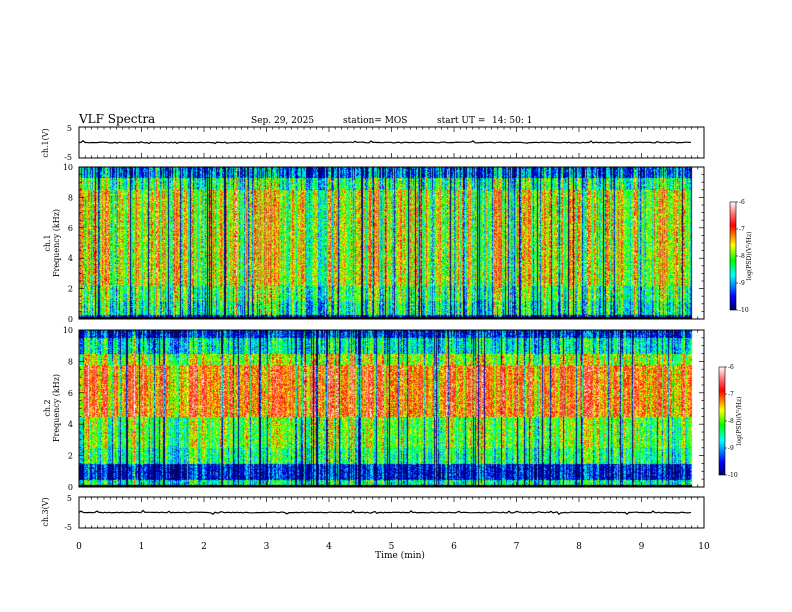 The image size is (792, 612). What do you see at coordinates (70, 258) in the screenshot?
I see `ch1-ytick-label: 4` at bounding box center [70, 258].